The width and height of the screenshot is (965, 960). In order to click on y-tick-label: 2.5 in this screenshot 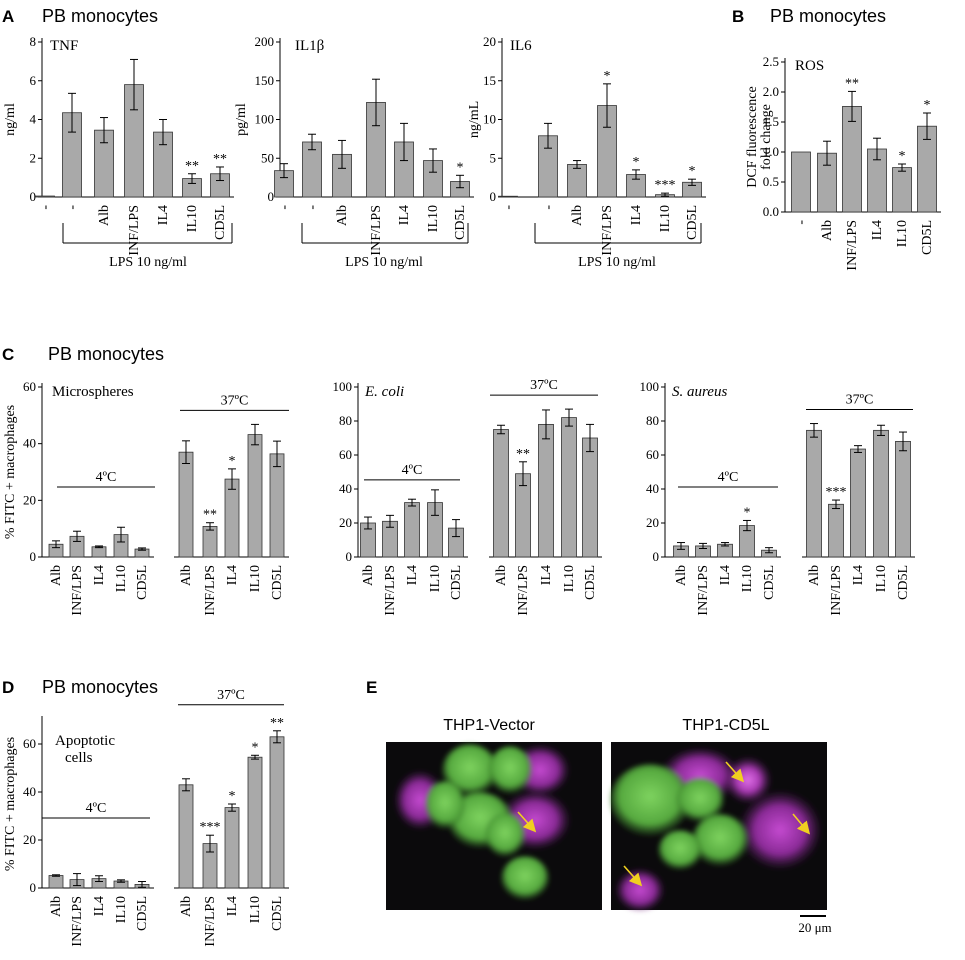, I will do `click(771, 61)`.